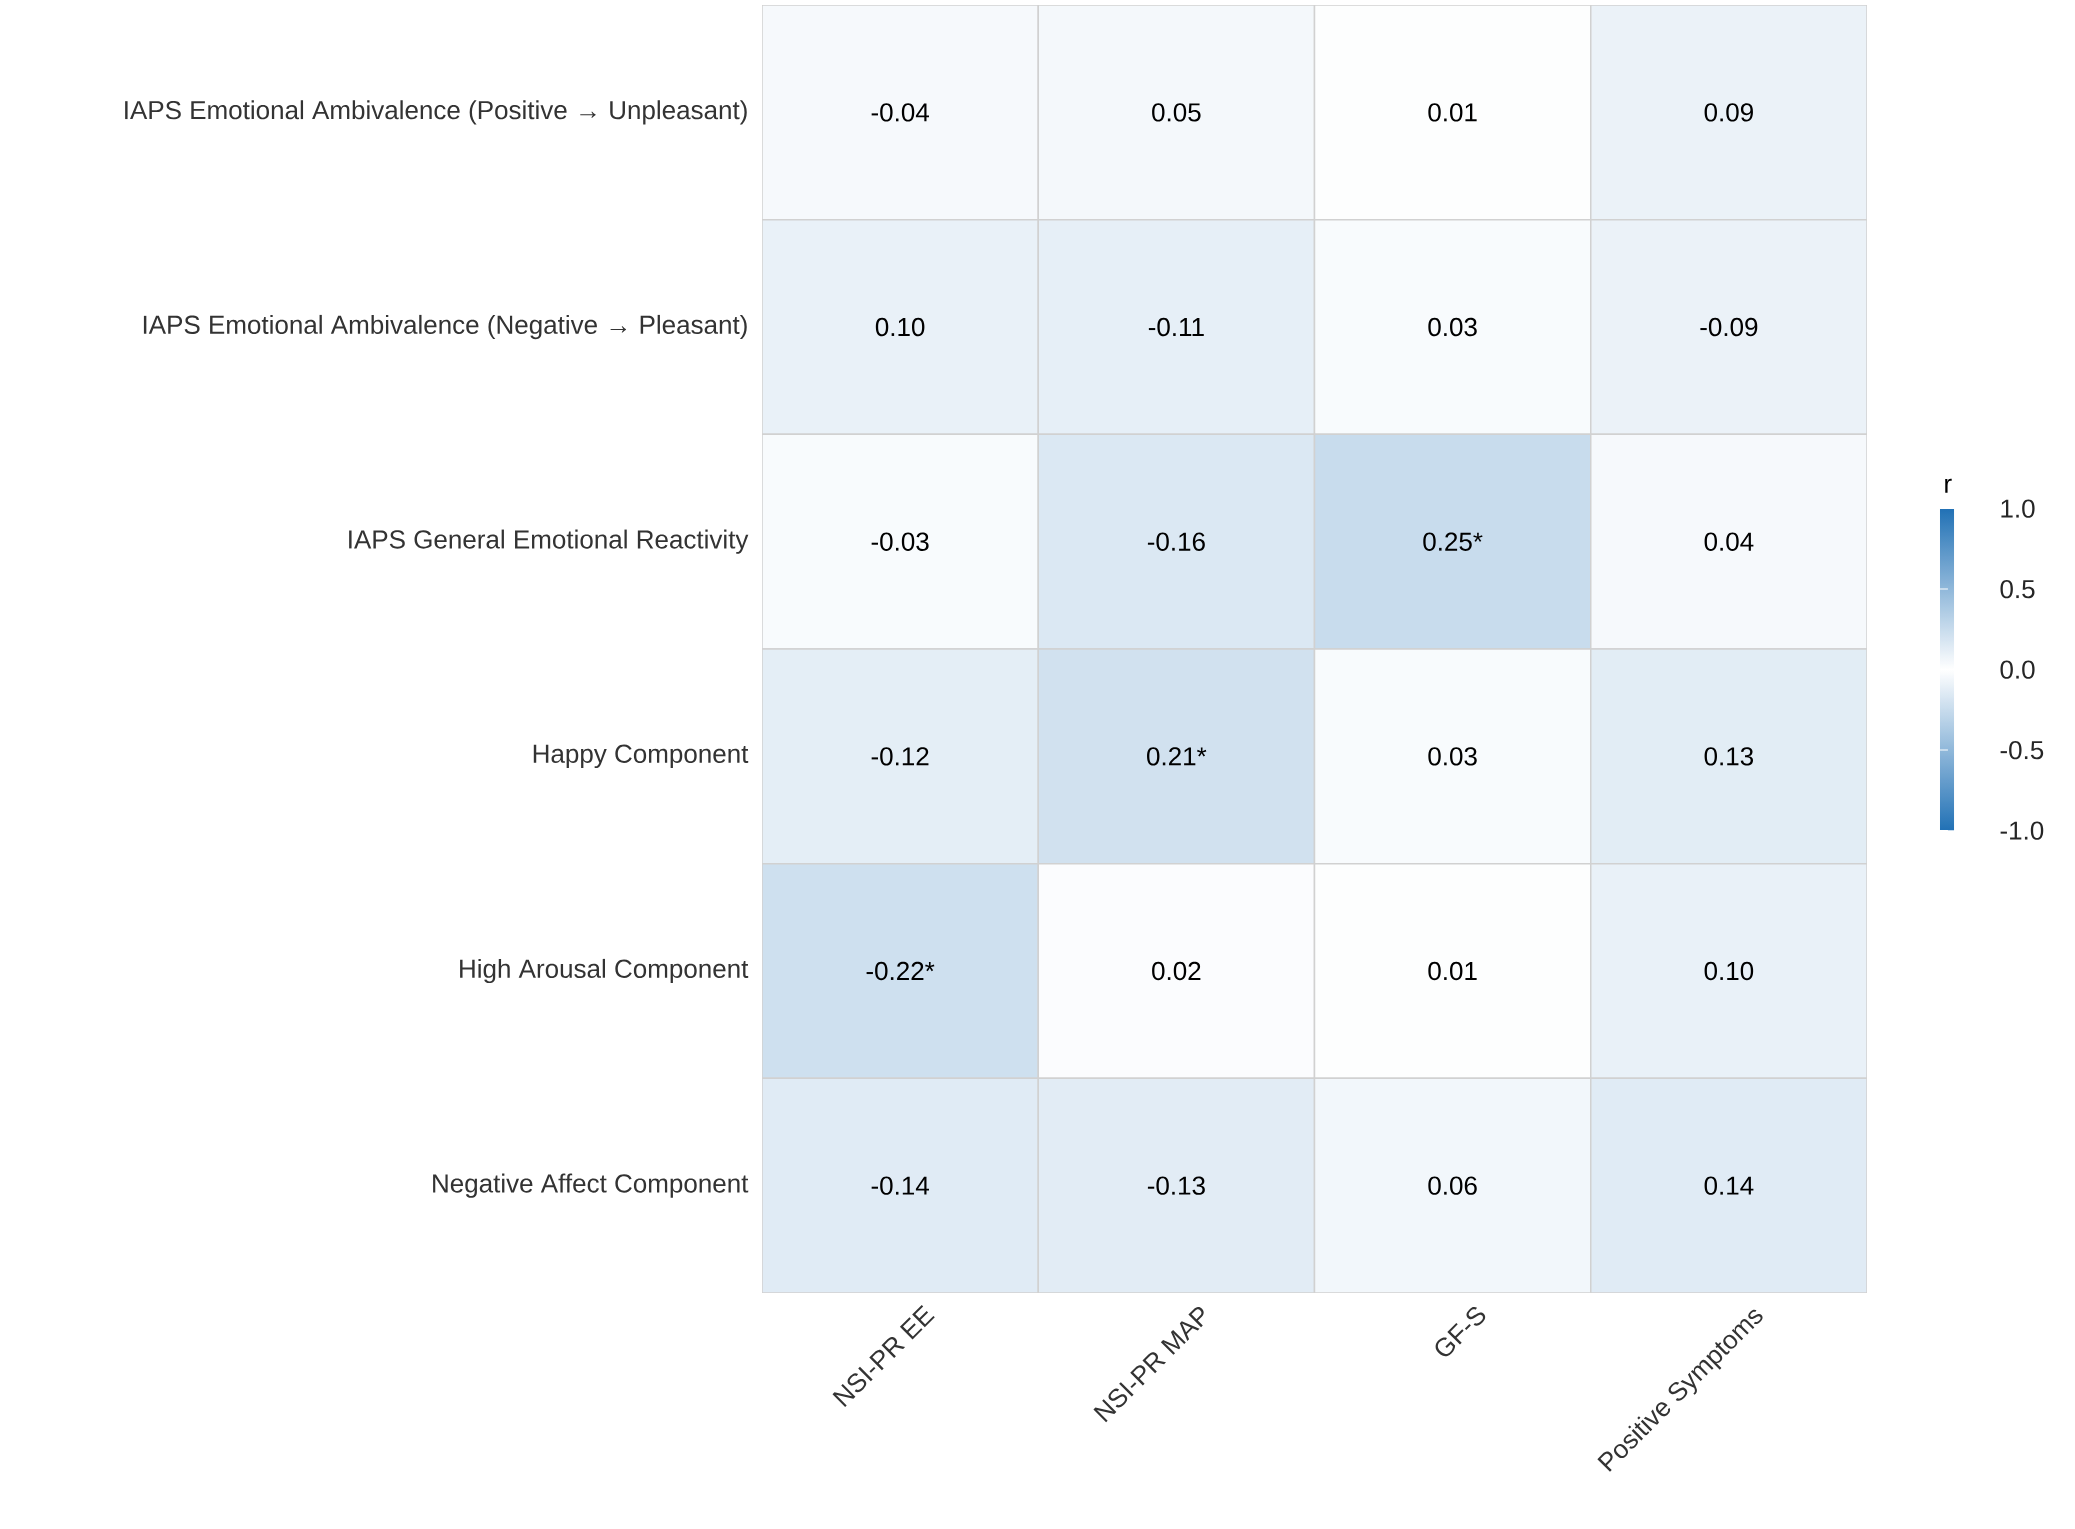 The height and width of the screenshot is (1529, 2075). Describe the element at coordinates (1729, 971) in the screenshot. I see `data-label: 0.10` at that location.